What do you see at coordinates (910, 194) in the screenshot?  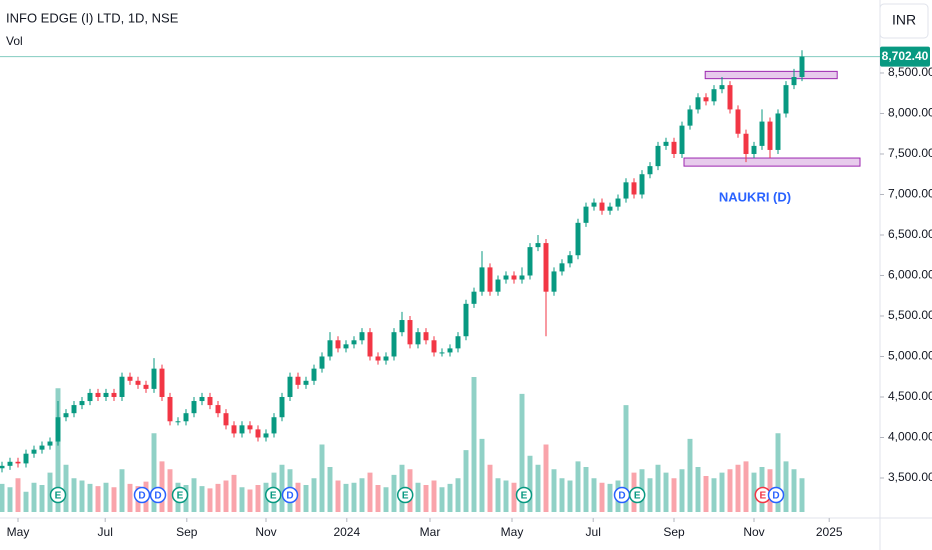 I see `y-tick-label: 7,000.00` at bounding box center [910, 194].